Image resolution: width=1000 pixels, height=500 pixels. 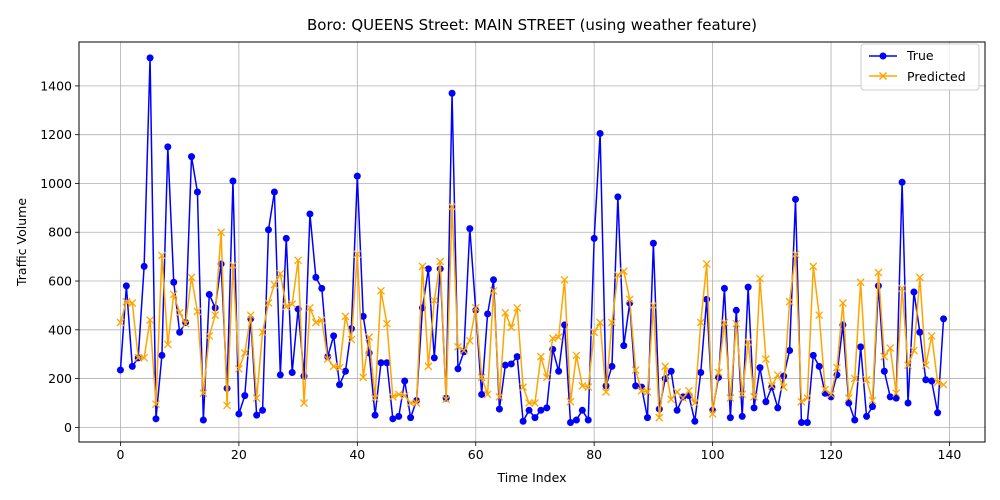 I want to click on y-tick-label: 200, so click(x=60, y=378).